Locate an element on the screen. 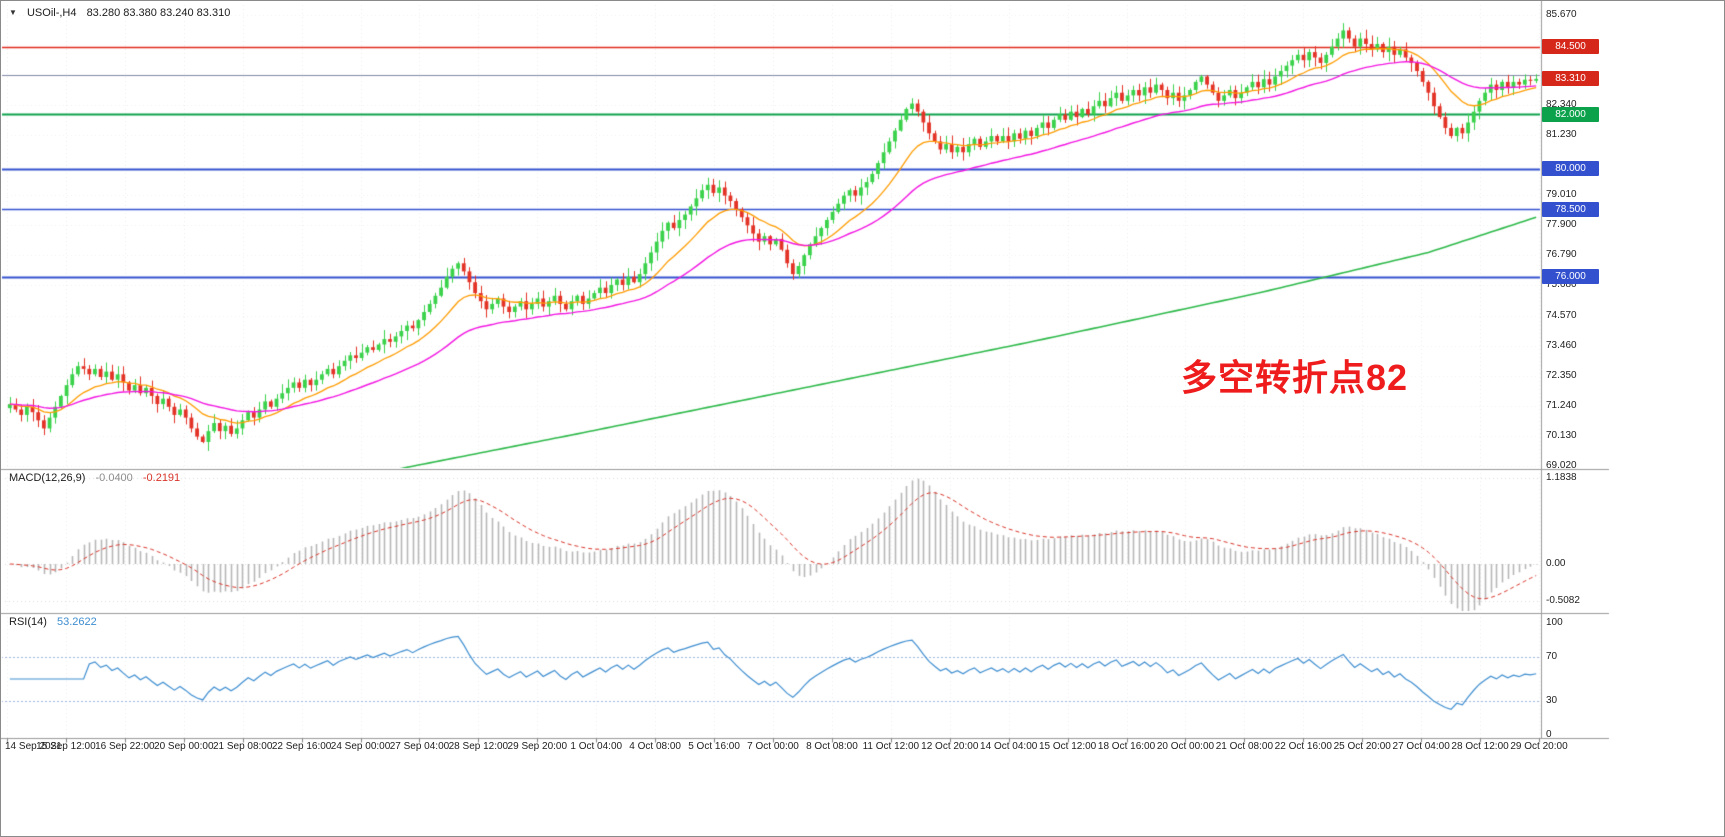 This screenshot has width=1725, height=837. time-axis-label: 7 Oct 00:00 is located at coordinates (773, 746).